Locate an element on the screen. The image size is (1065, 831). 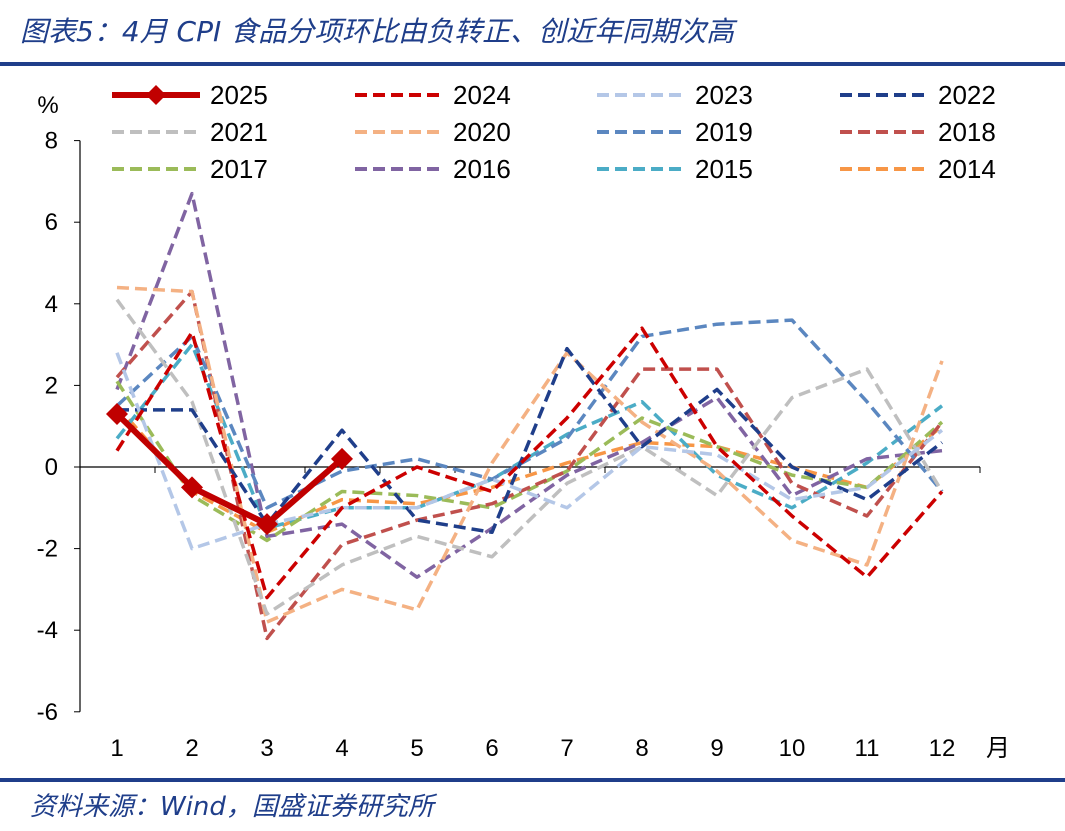
x-axis-unit: 月 is located at coordinates (998, 748).